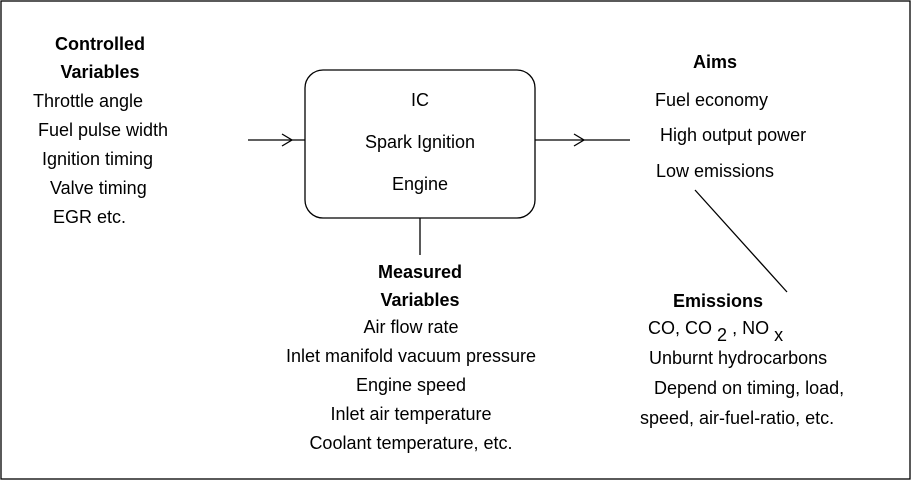  Describe the element at coordinates (411, 356) in the screenshot. I see `measured-item: Inlet manifold vacuum pressure` at that location.